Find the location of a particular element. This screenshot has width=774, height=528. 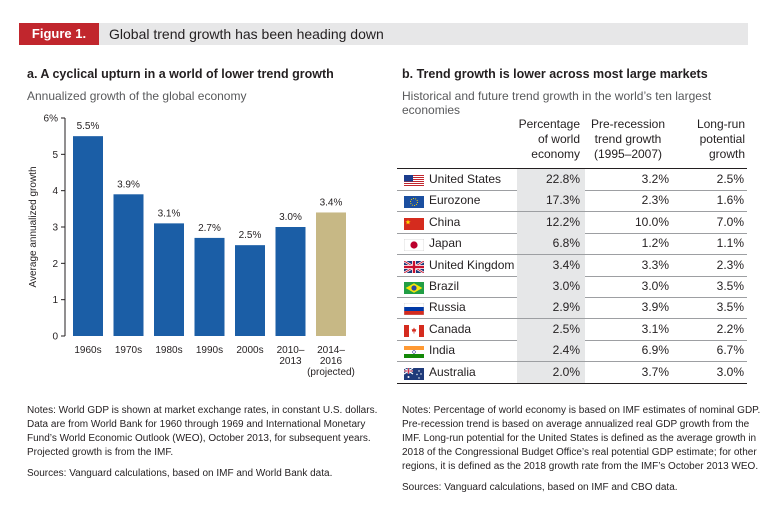

table-row: India 2.4% 6.9% 6.7% is located at coordinates (572, 351).